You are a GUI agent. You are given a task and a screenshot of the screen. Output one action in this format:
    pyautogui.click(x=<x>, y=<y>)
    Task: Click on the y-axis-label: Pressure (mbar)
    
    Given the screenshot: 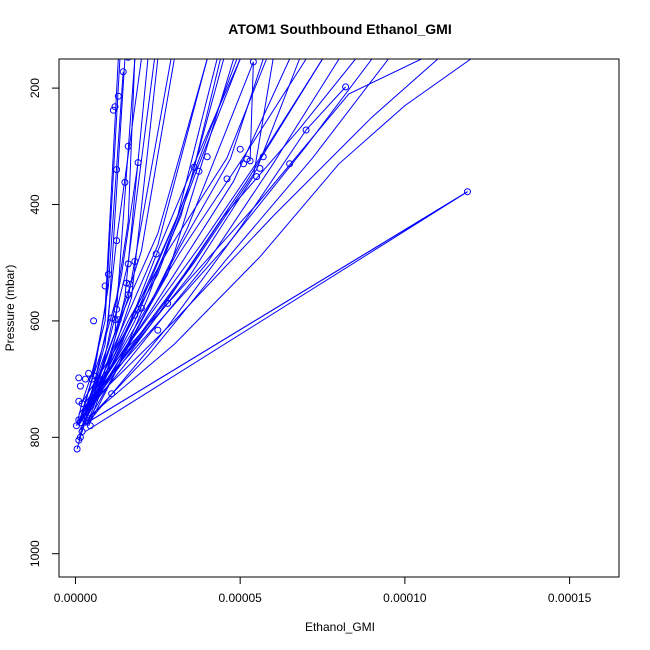 What is the action you would take?
    pyautogui.click(x=10, y=308)
    